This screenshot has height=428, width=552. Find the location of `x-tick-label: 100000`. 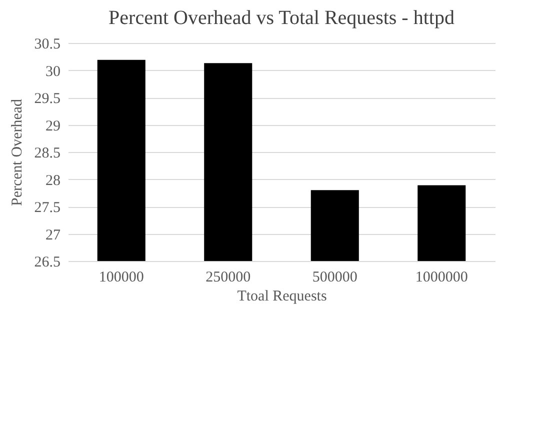

x-tick-label: 100000 is located at coordinates (121, 278).